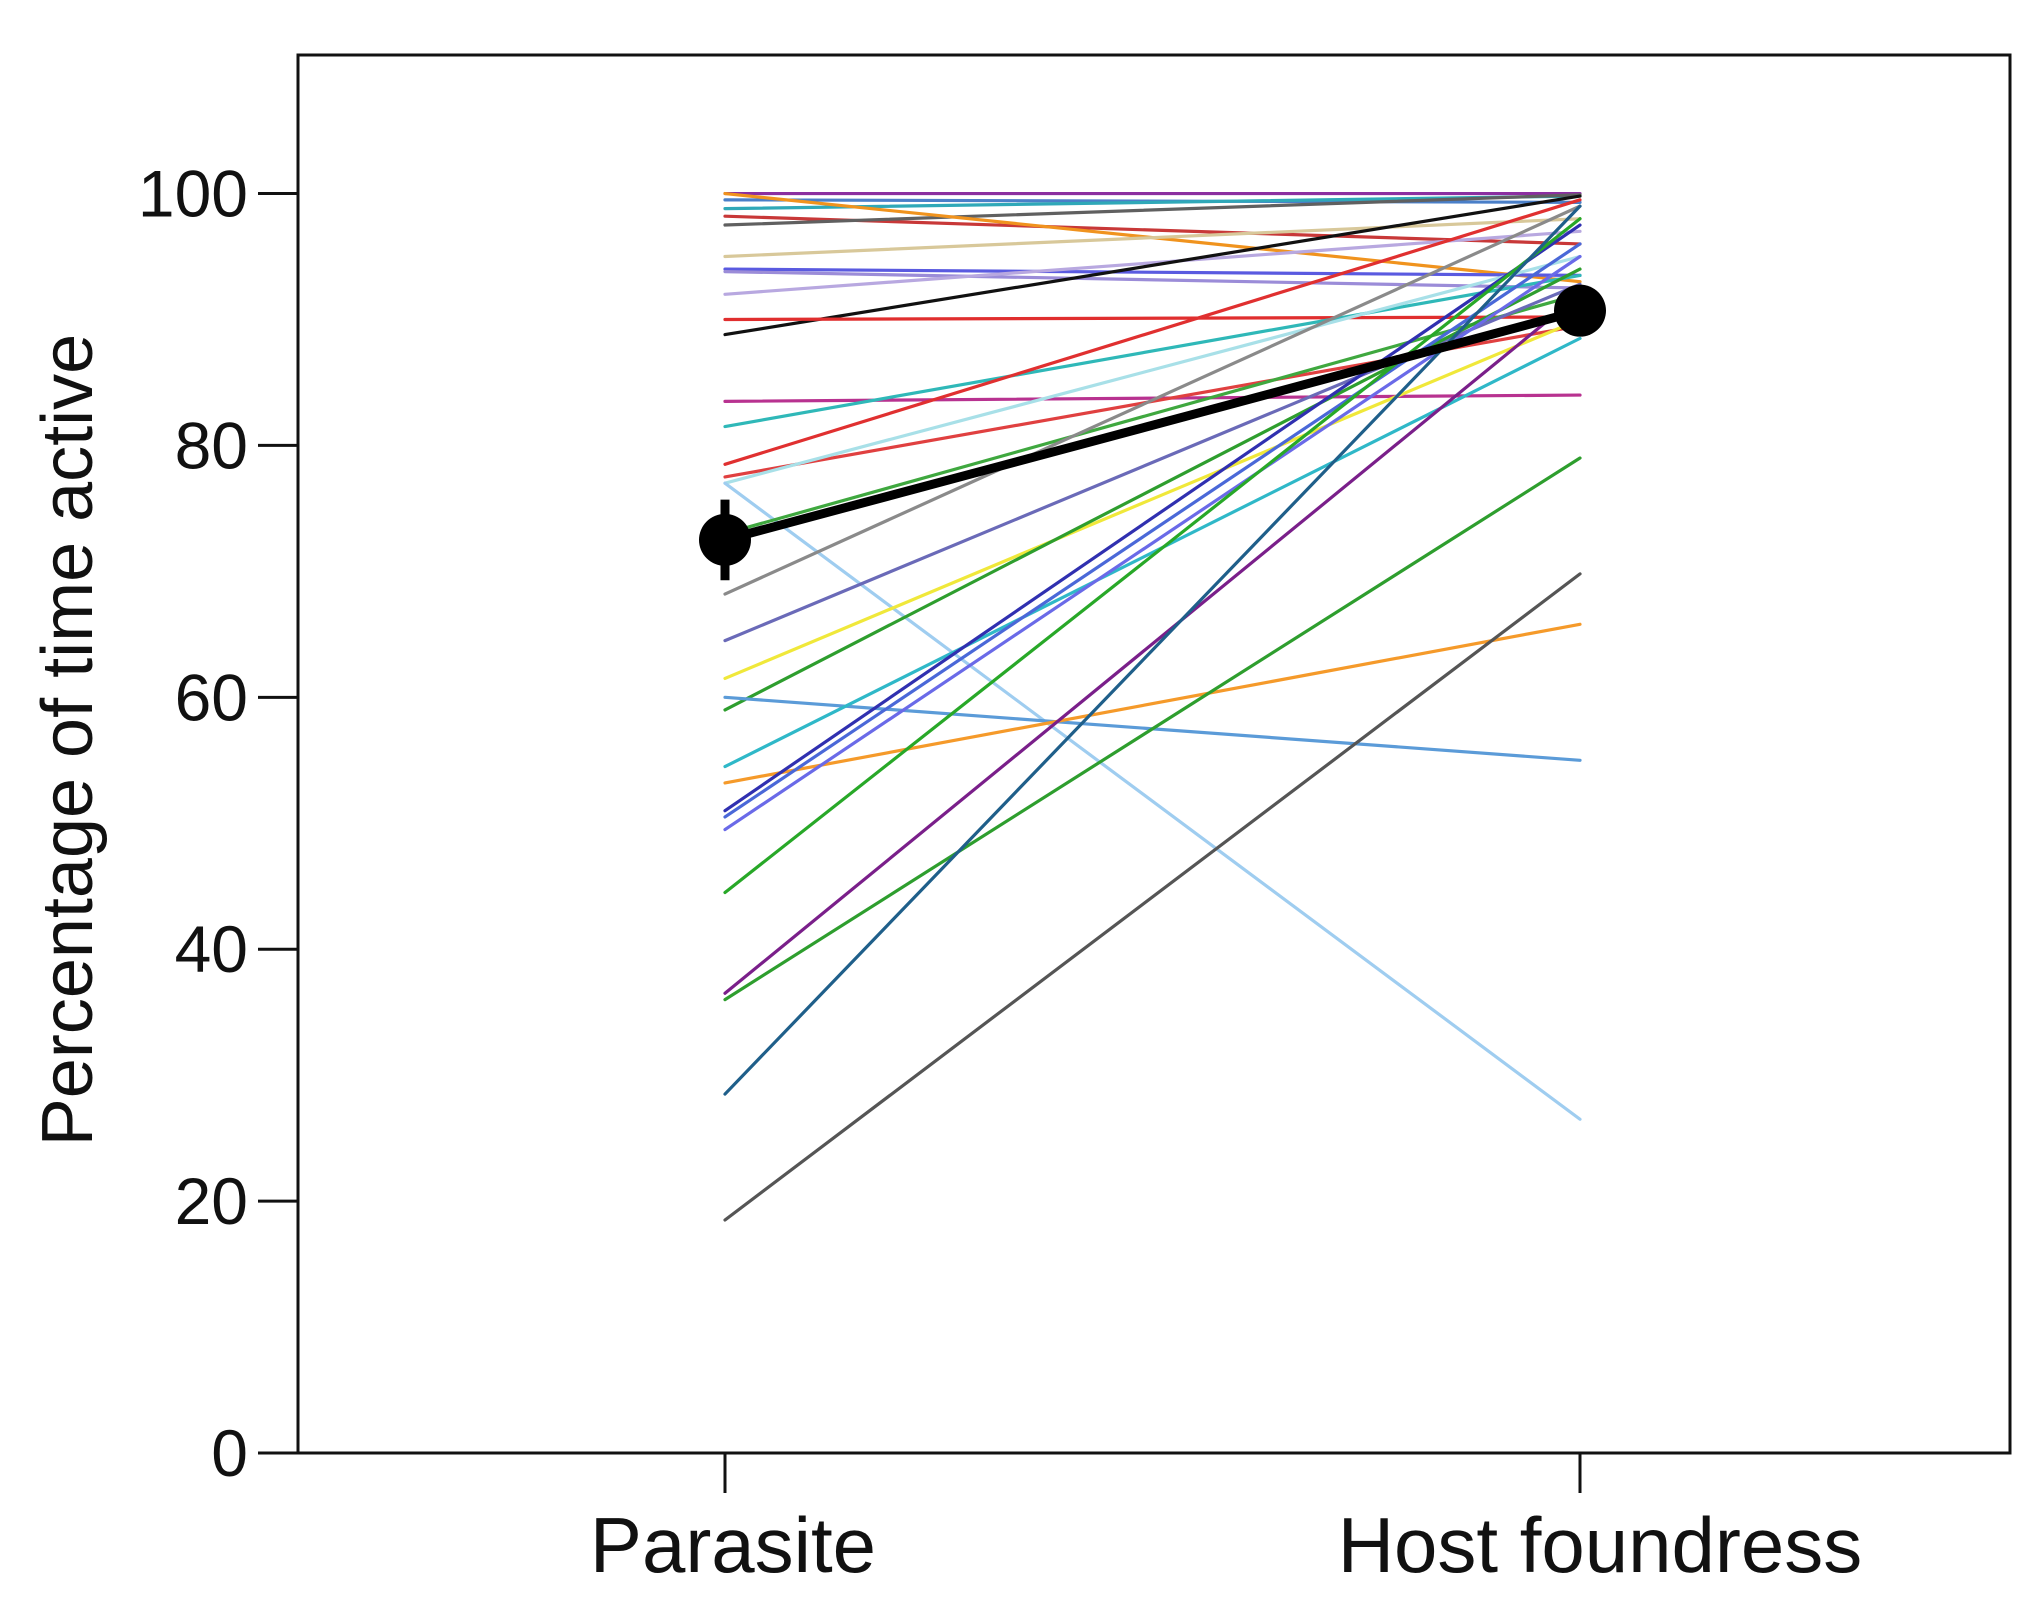 The image size is (2044, 1608). Describe the element at coordinates (211, 949) in the screenshot. I see `y-tick-label-40: 40` at that location.